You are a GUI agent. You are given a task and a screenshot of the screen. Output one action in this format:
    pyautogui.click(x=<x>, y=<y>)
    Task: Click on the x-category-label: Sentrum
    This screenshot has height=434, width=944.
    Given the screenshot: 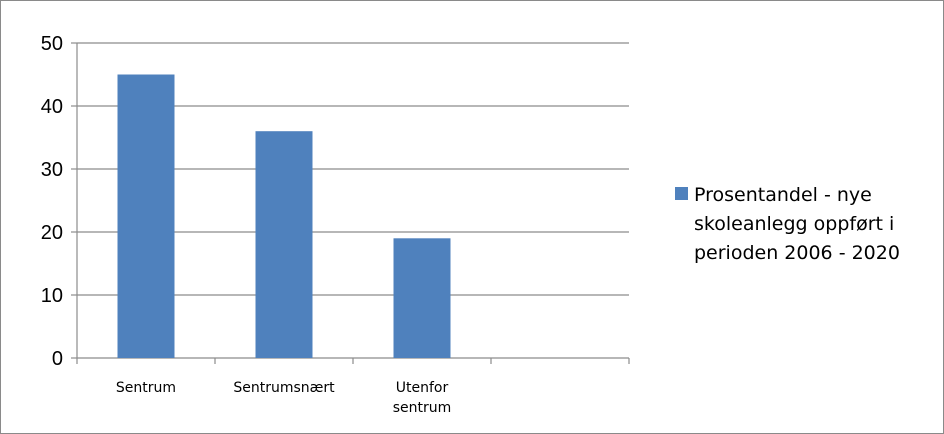 What is the action you would take?
    pyautogui.click(x=146, y=388)
    